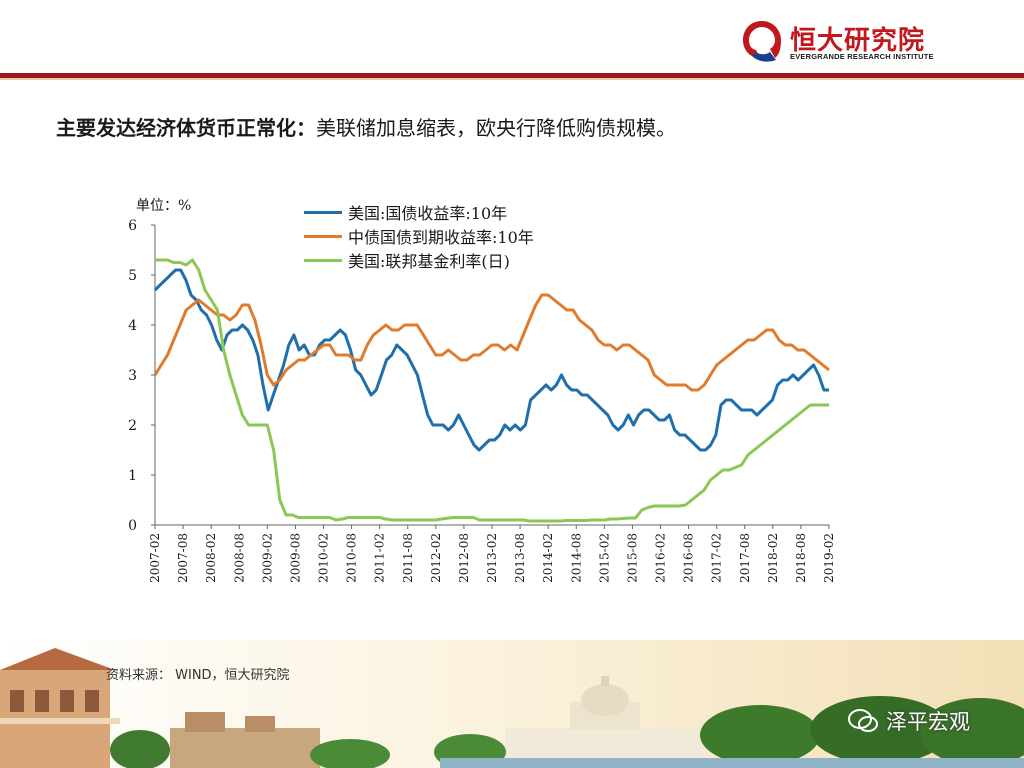 This screenshot has height=768, width=1024. I want to click on trees, so click(567, 732).